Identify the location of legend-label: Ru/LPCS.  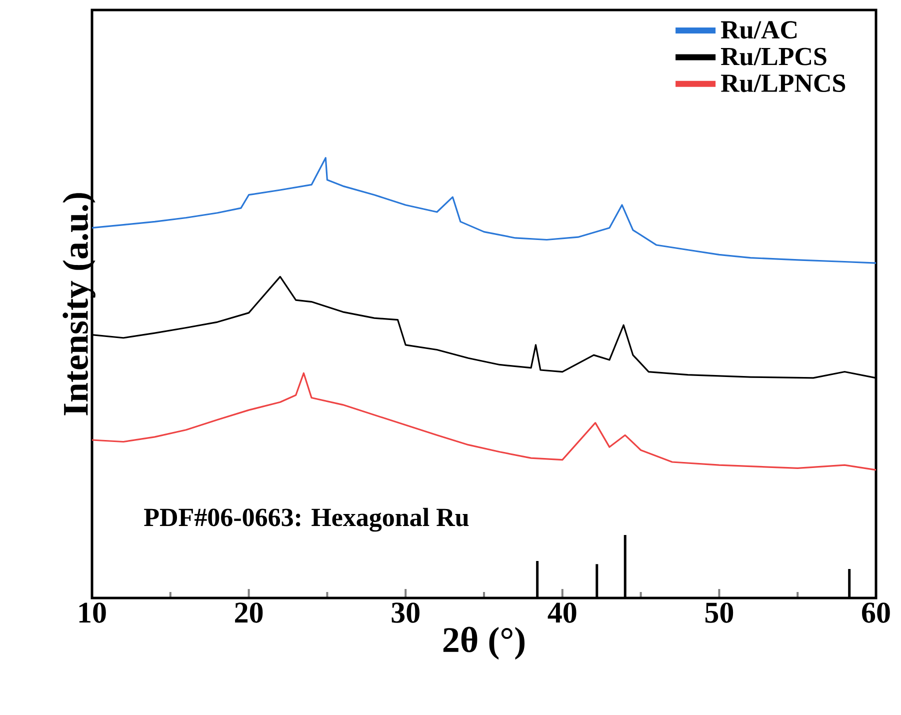
(773, 57).